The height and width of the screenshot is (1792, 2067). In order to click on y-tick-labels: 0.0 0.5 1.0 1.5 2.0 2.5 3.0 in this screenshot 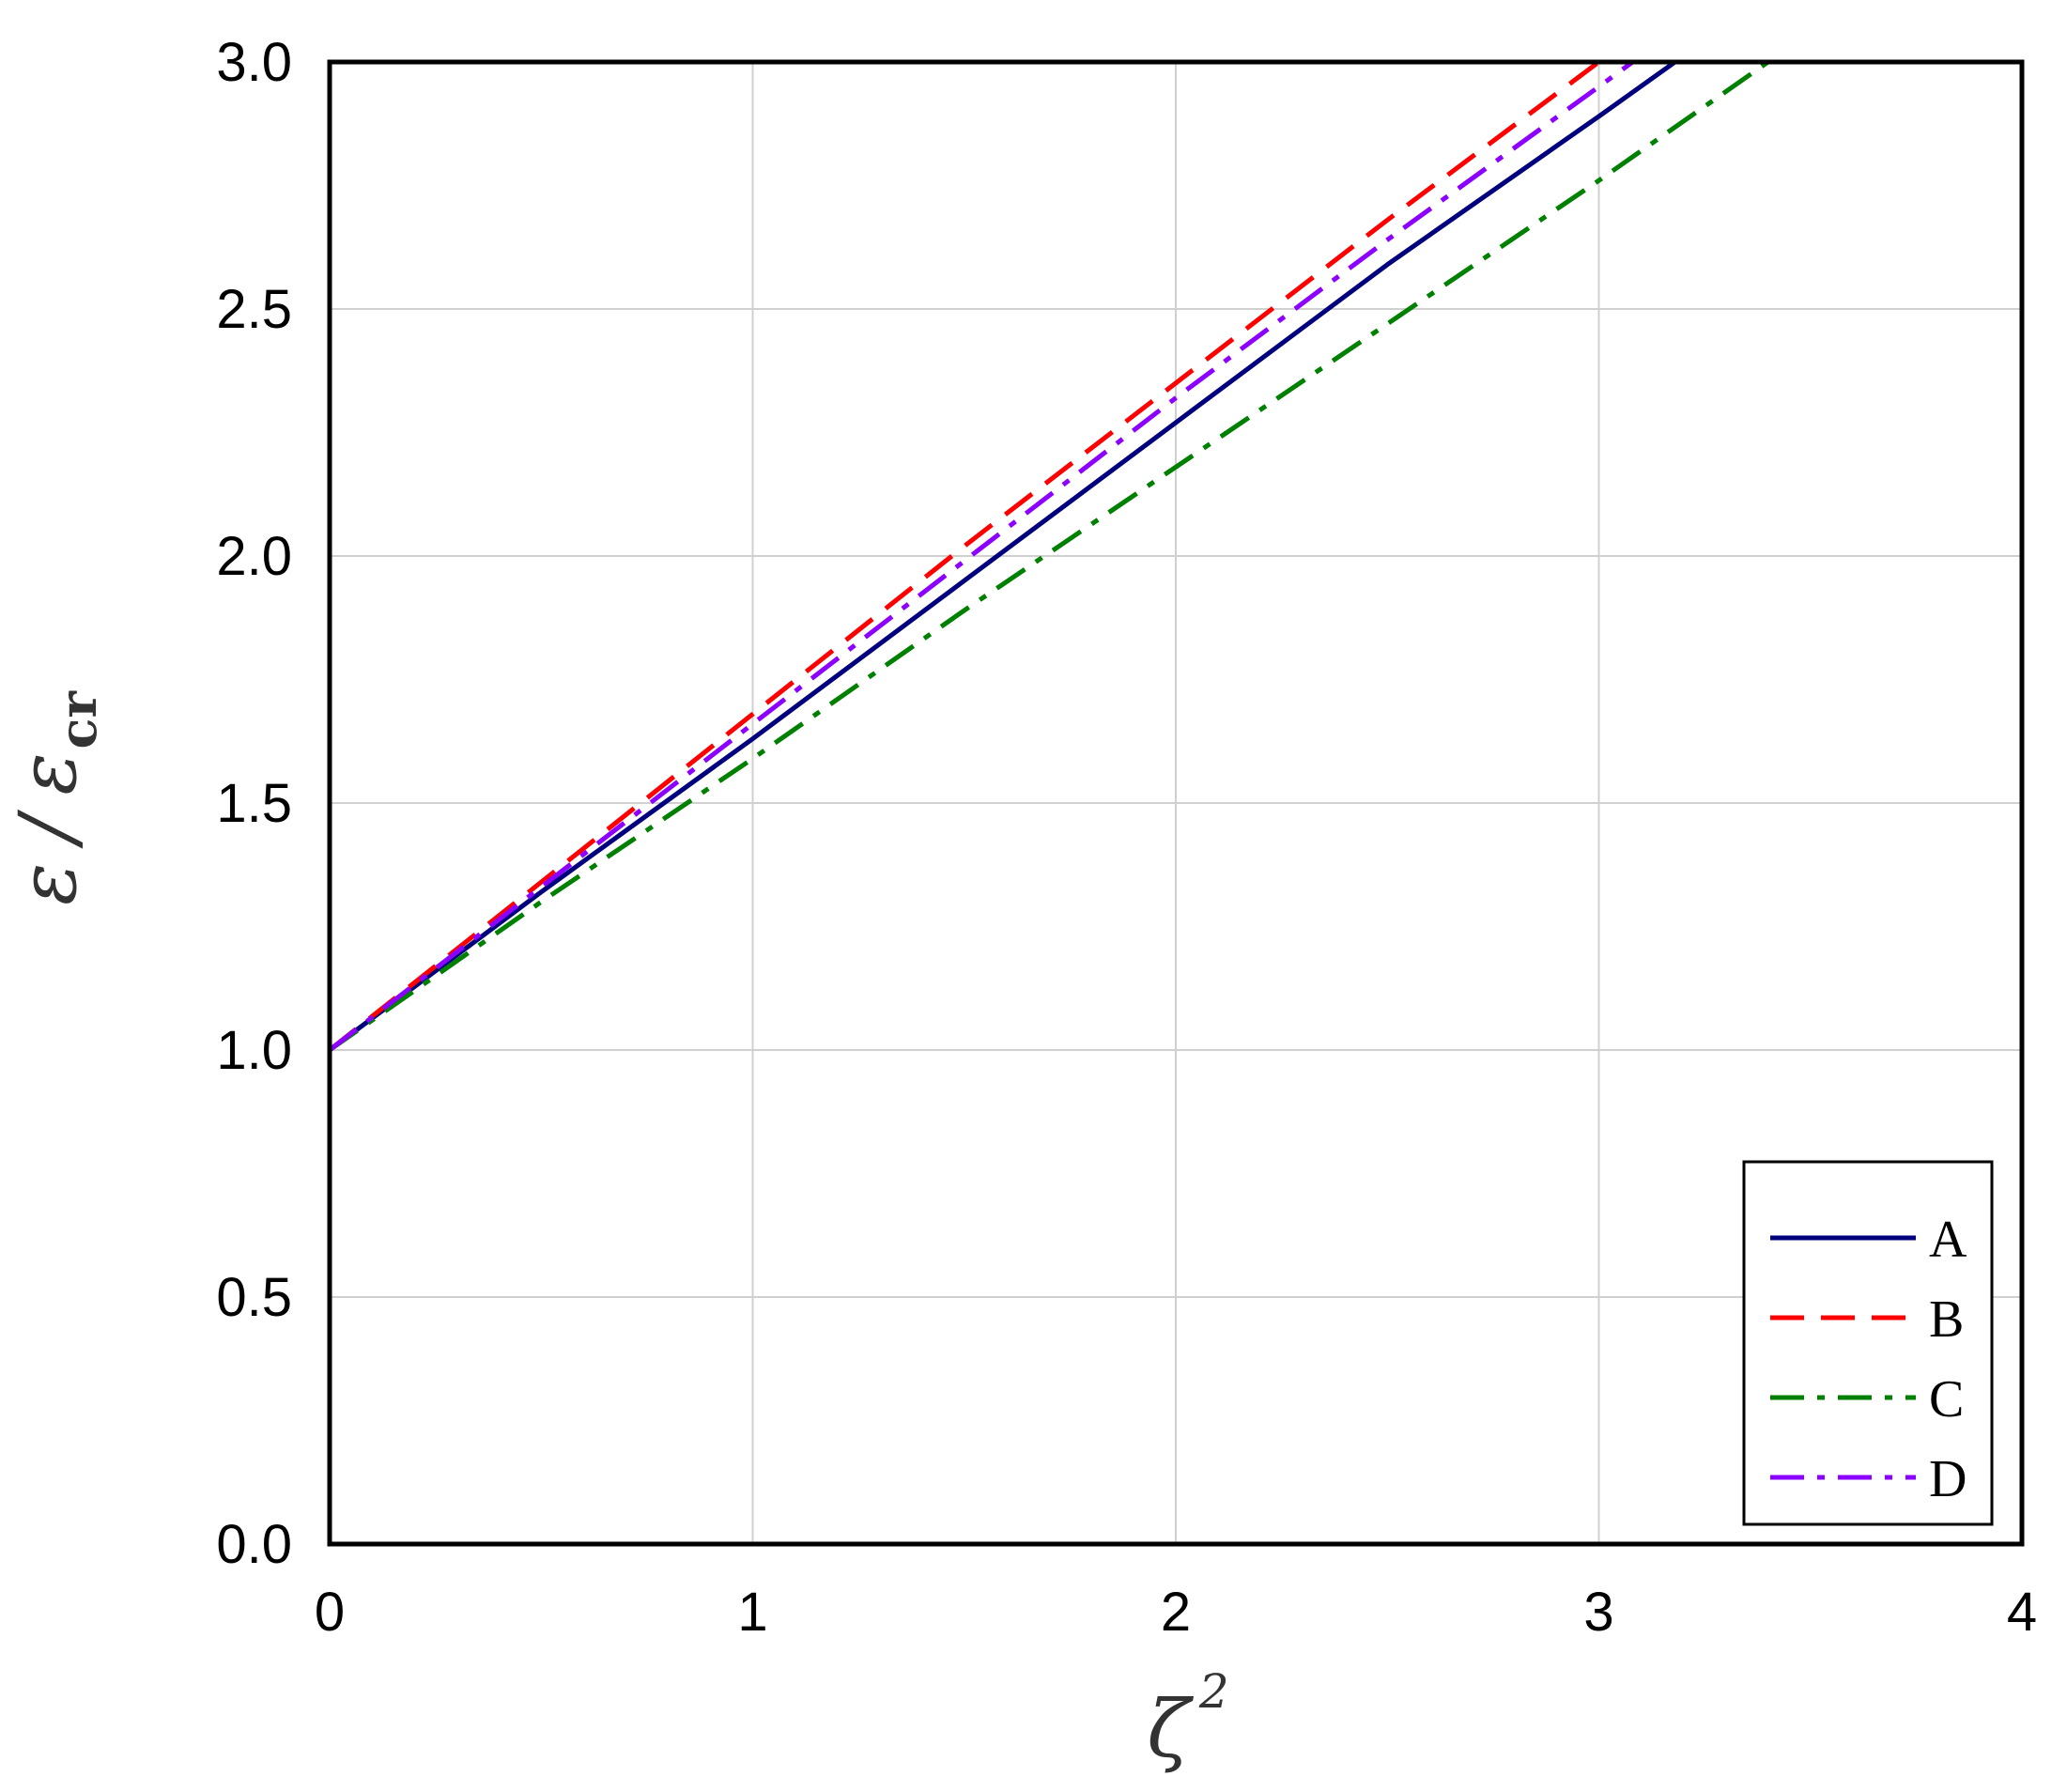, I will do `click(254, 803)`.